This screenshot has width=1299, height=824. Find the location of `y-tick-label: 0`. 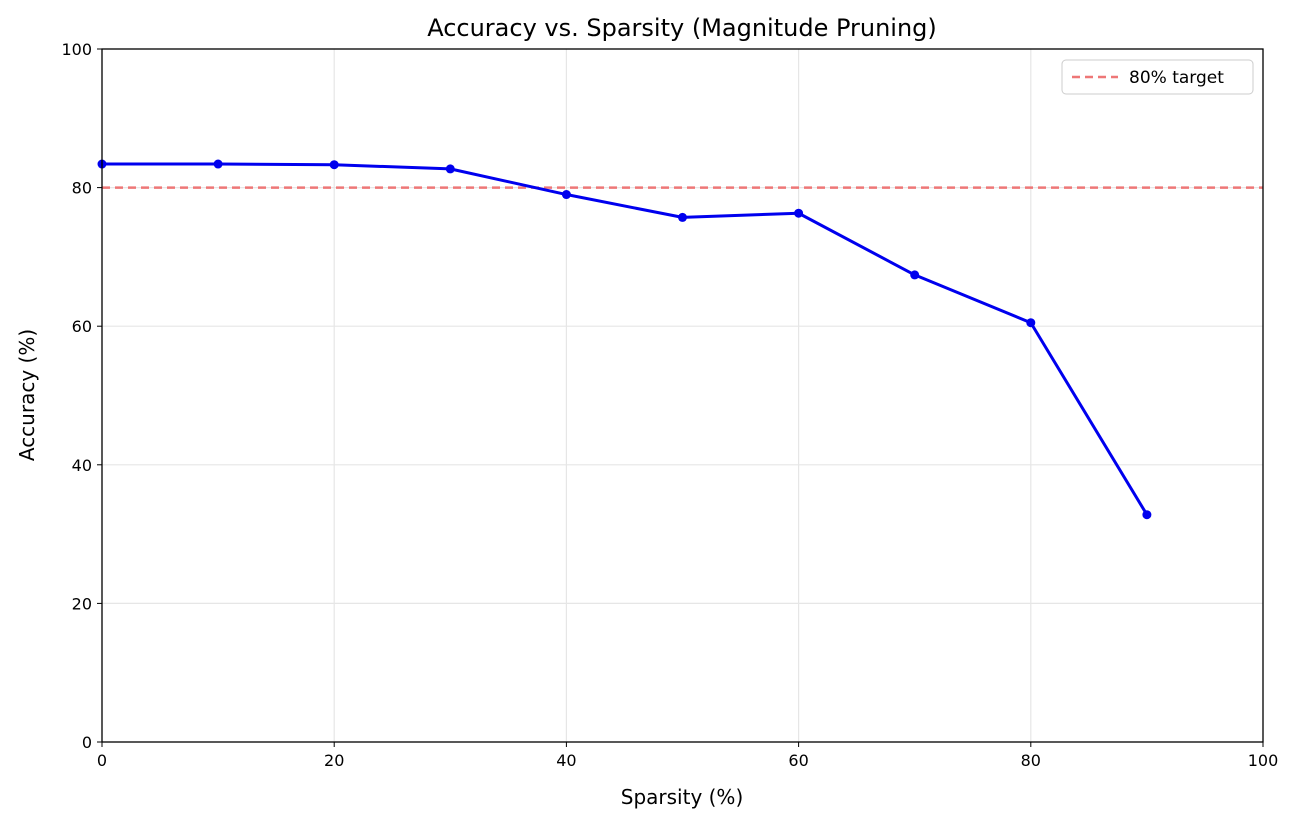

y-tick-label: 0 is located at coordinates (87, 742).